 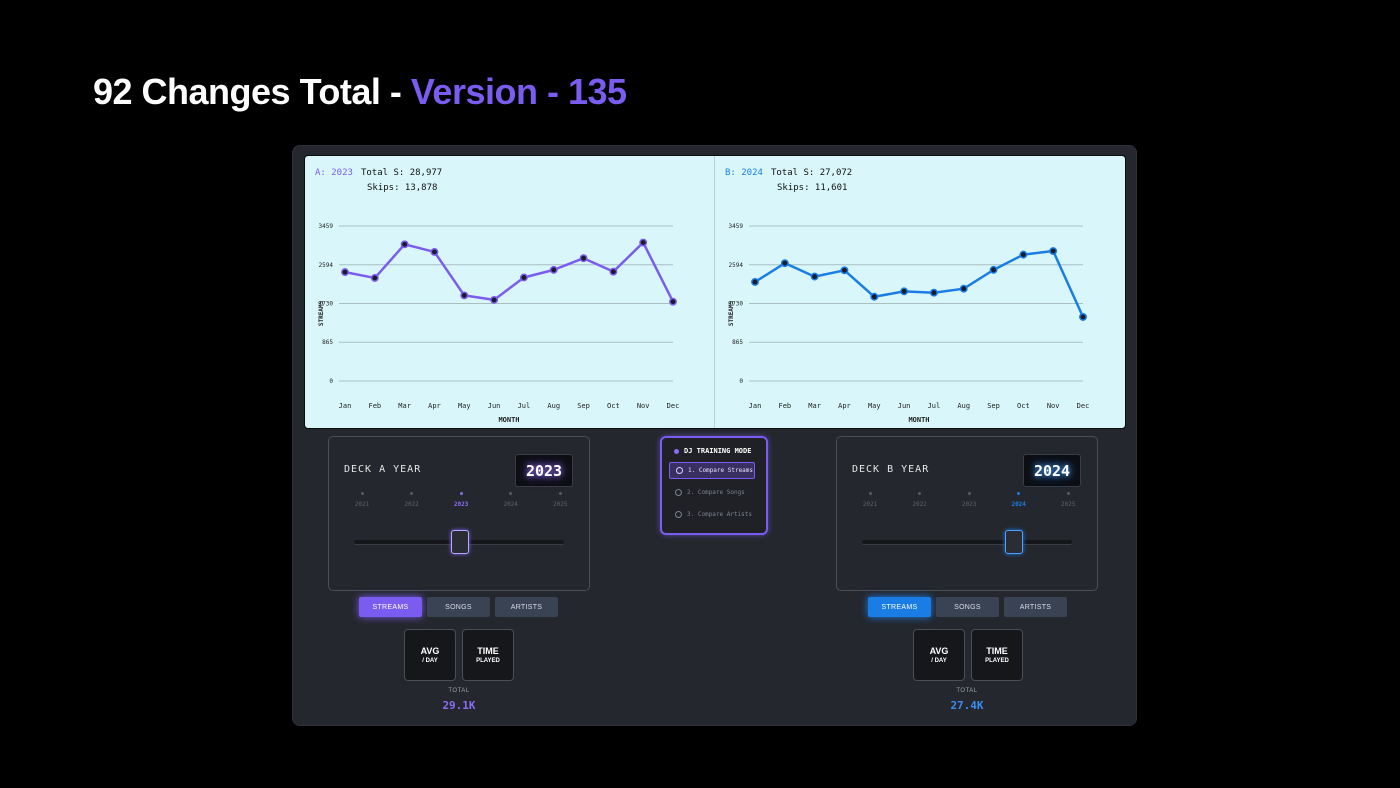 I want to click on training-option-label: 3. Compare Artists, so click(x=720, y=514).